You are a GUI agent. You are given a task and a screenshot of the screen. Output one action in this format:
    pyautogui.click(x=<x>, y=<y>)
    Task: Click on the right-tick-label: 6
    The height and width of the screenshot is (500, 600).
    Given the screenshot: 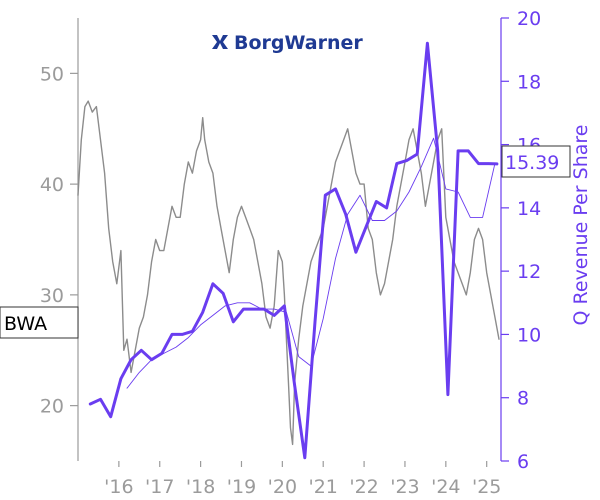 What is the action you would take?
    pyautogui.click(x=523, y=462)
    